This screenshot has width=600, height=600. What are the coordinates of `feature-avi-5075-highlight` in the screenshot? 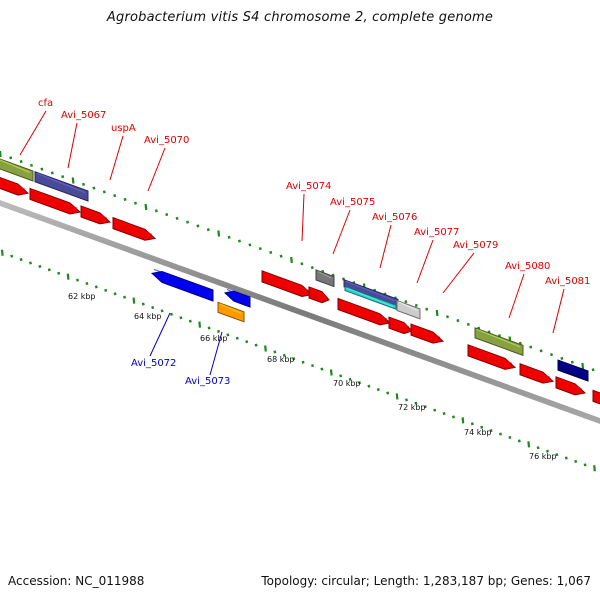 It's located at (324, 274).